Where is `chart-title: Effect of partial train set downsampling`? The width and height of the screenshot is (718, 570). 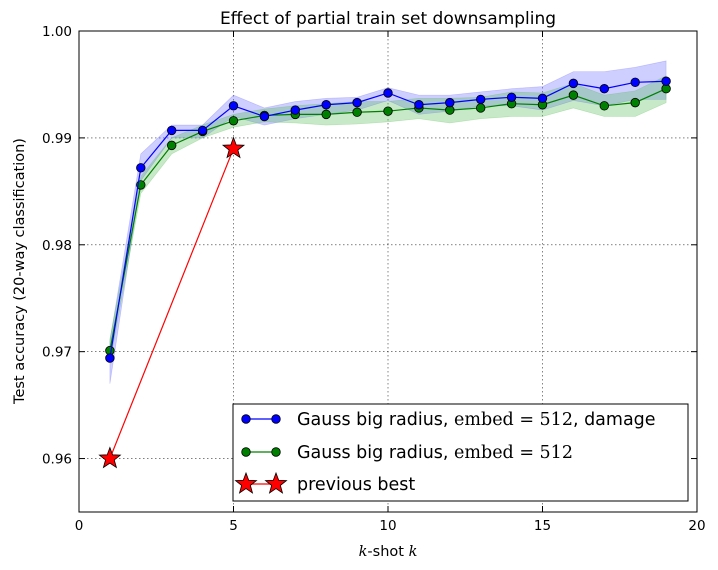
chart-title: Effect of partial train set downsampling is located at coordinates (388, 19).